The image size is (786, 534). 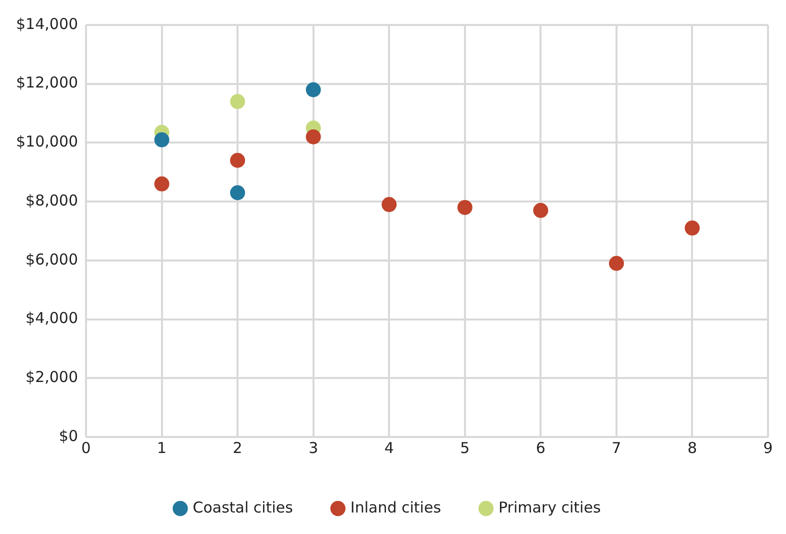 What do you see at coordinates (768, 447) in the screenshot?
I see `x-tick-label: 9` at bounding box center [768, 447].